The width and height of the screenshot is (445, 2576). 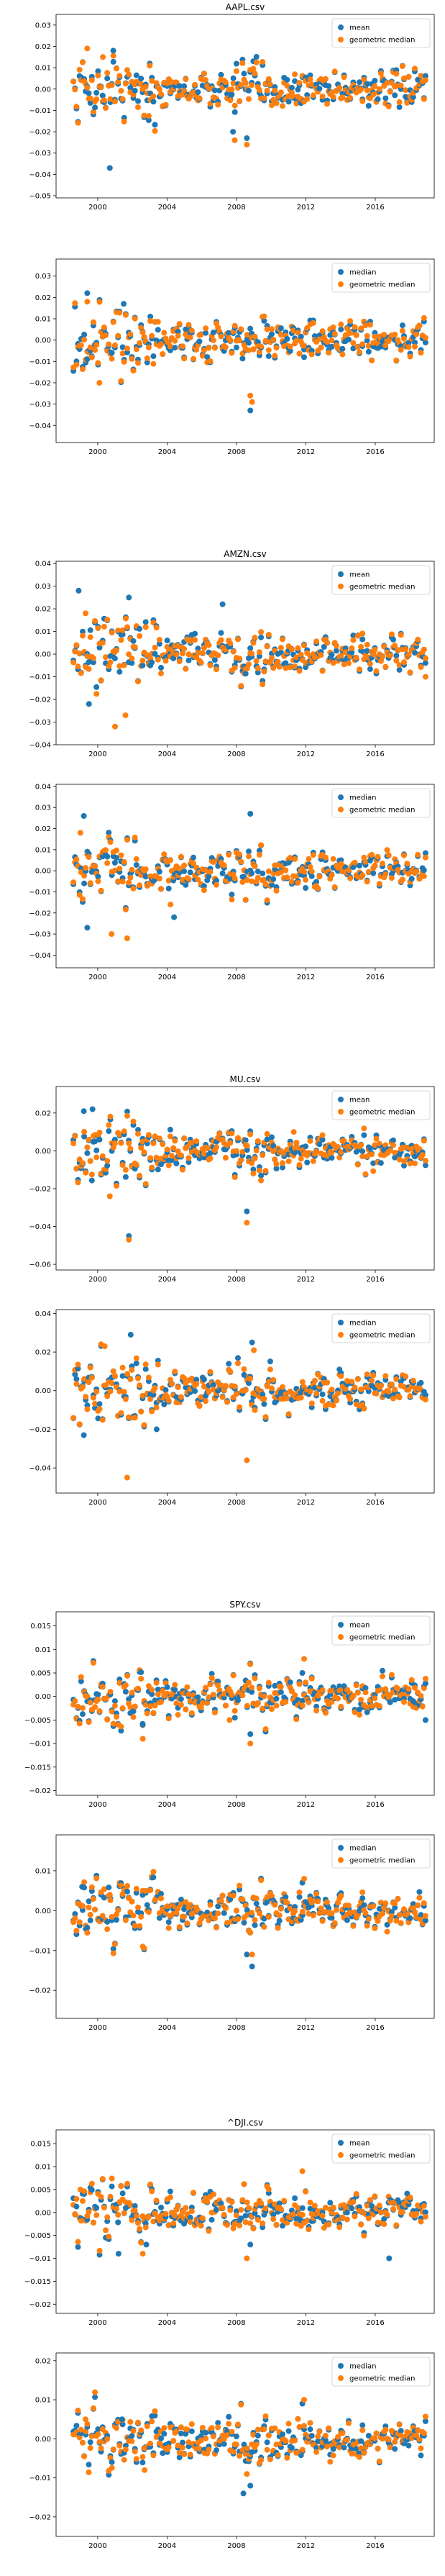 I want to click on chart-title: AAPL.csv, so click(x=245, y=7).